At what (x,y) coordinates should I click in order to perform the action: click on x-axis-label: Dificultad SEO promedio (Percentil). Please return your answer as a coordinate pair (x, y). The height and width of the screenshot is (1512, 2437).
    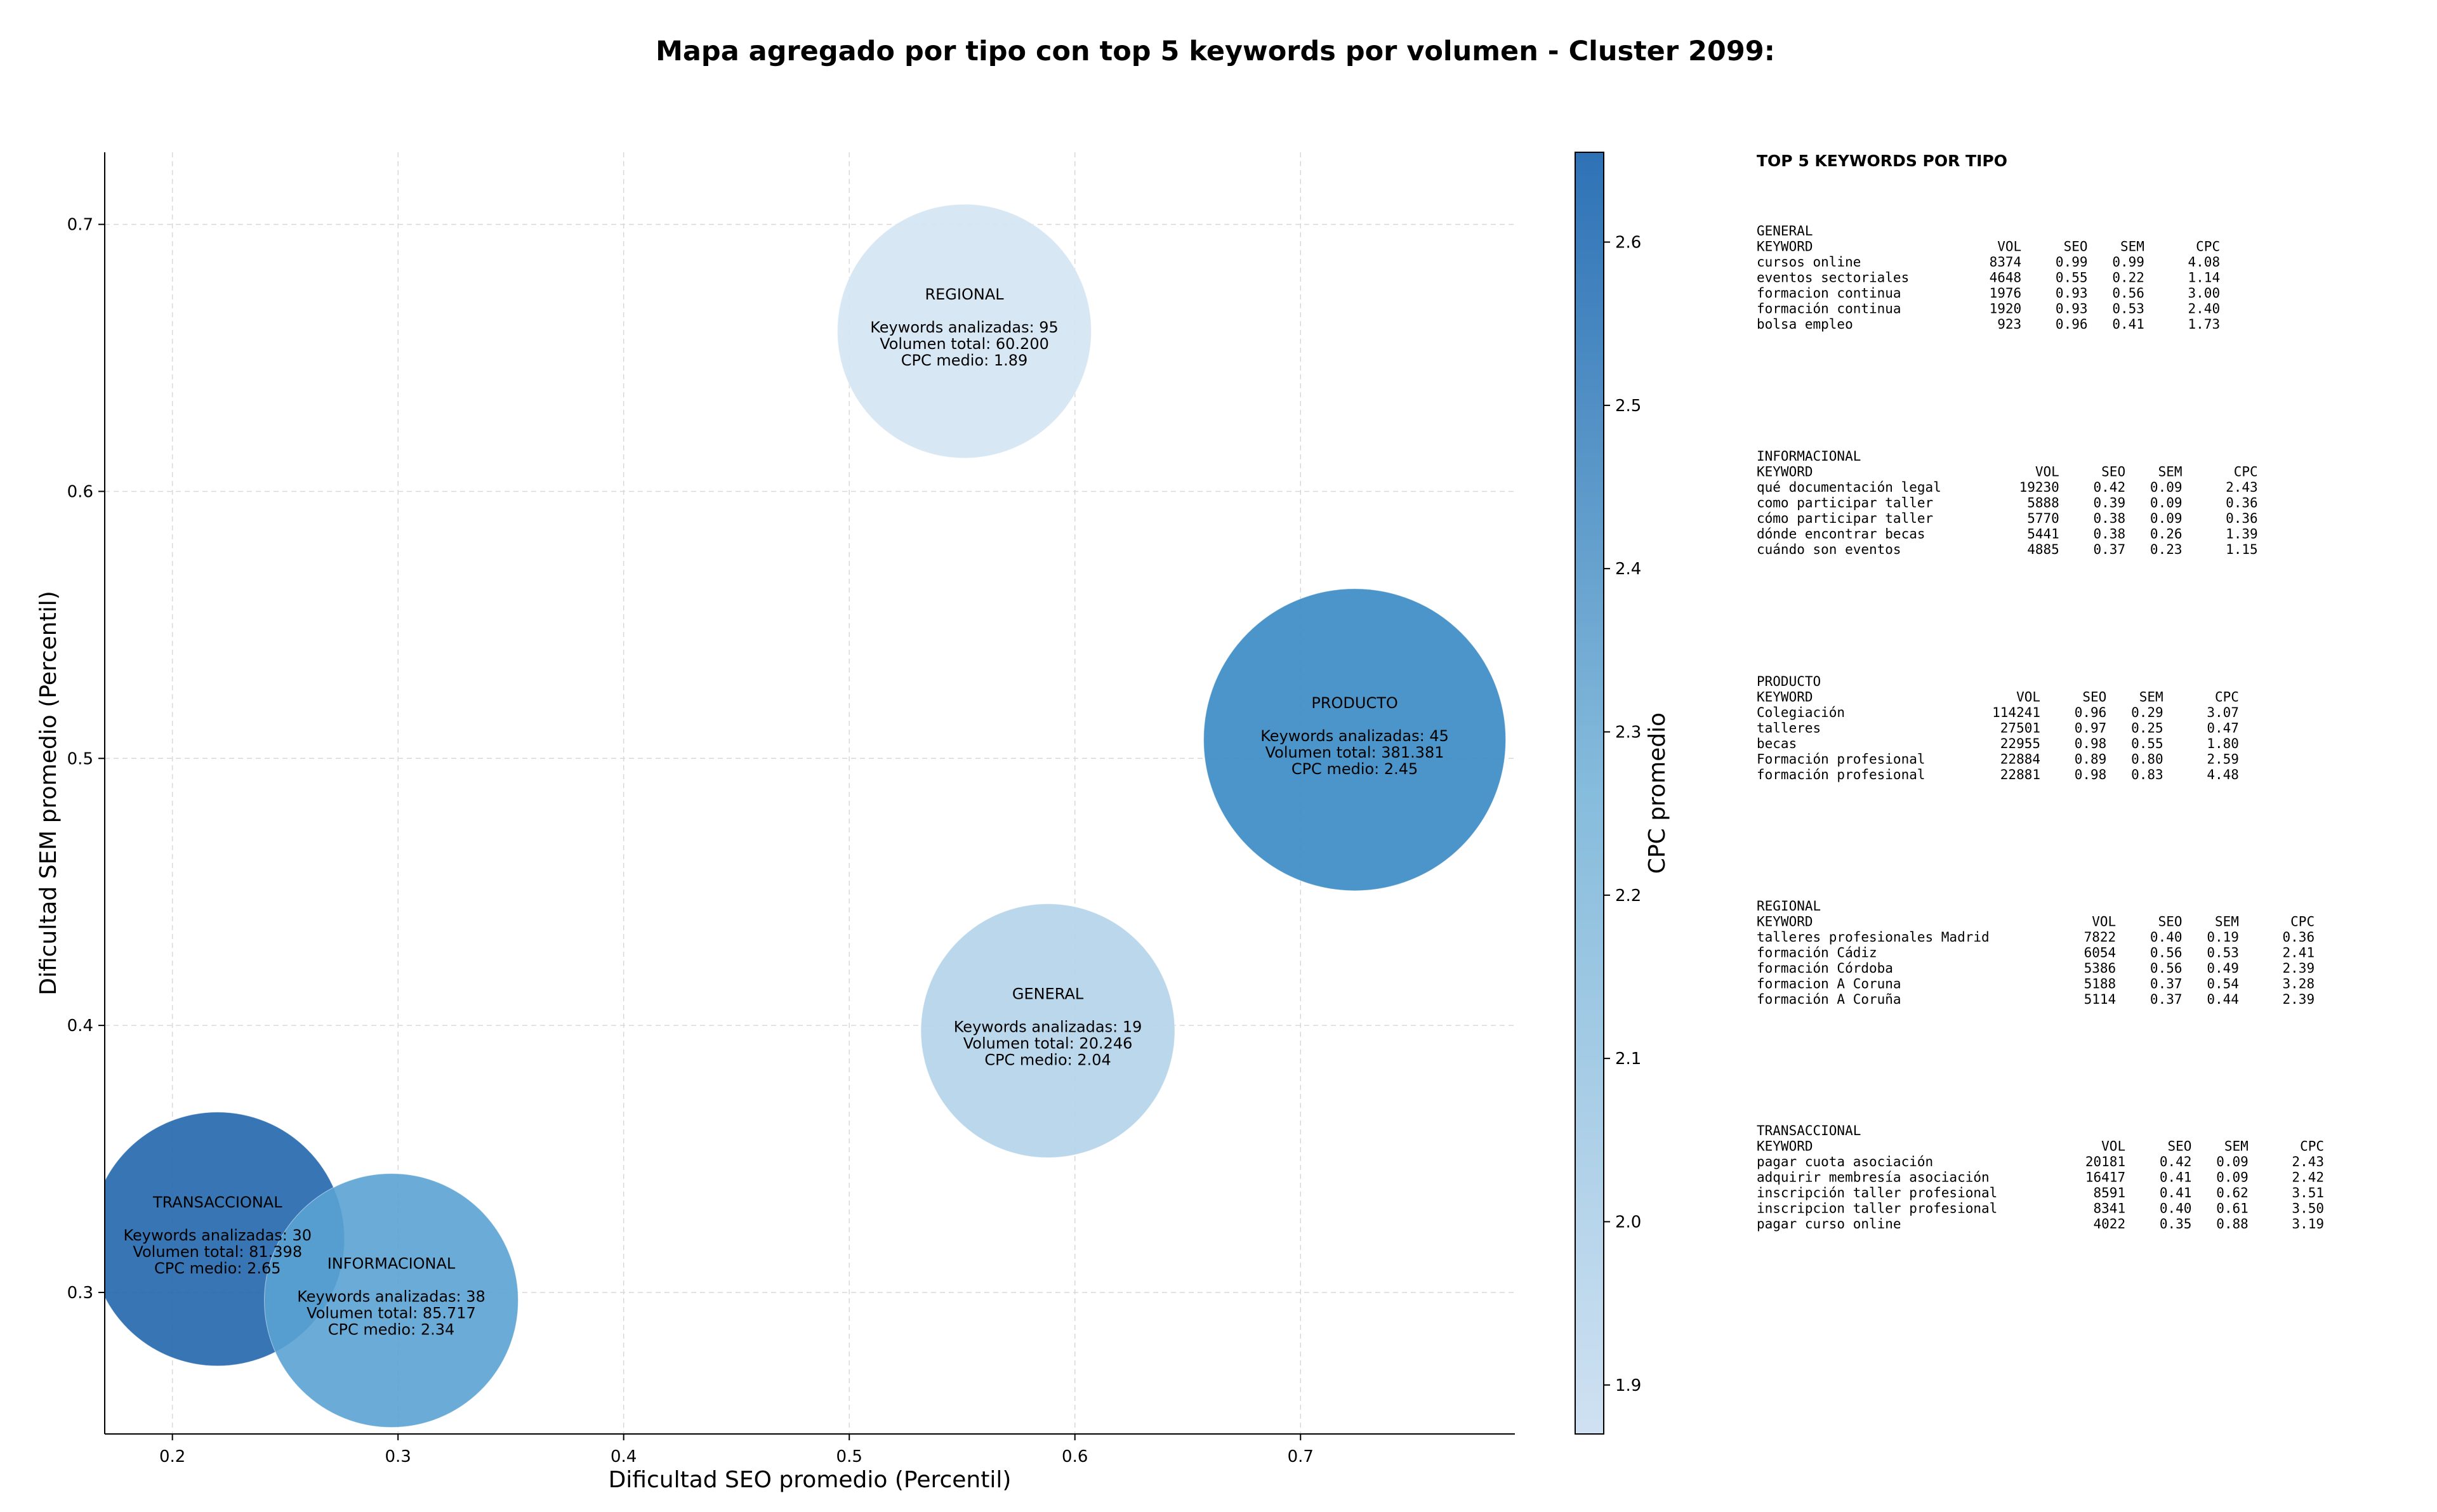
    Looking at the image, I should click on (810, 1480).